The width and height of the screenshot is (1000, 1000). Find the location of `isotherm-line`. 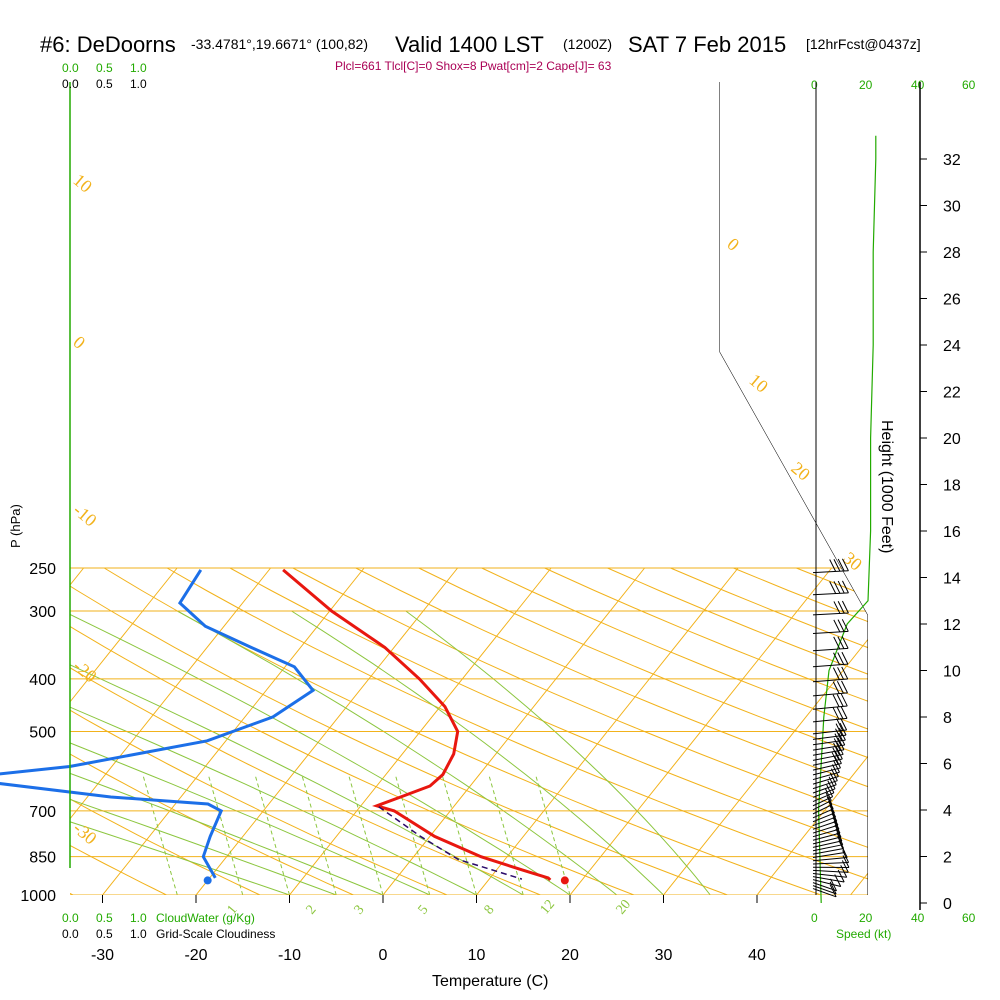

isotherm-line is located at coordinates (859, 731).